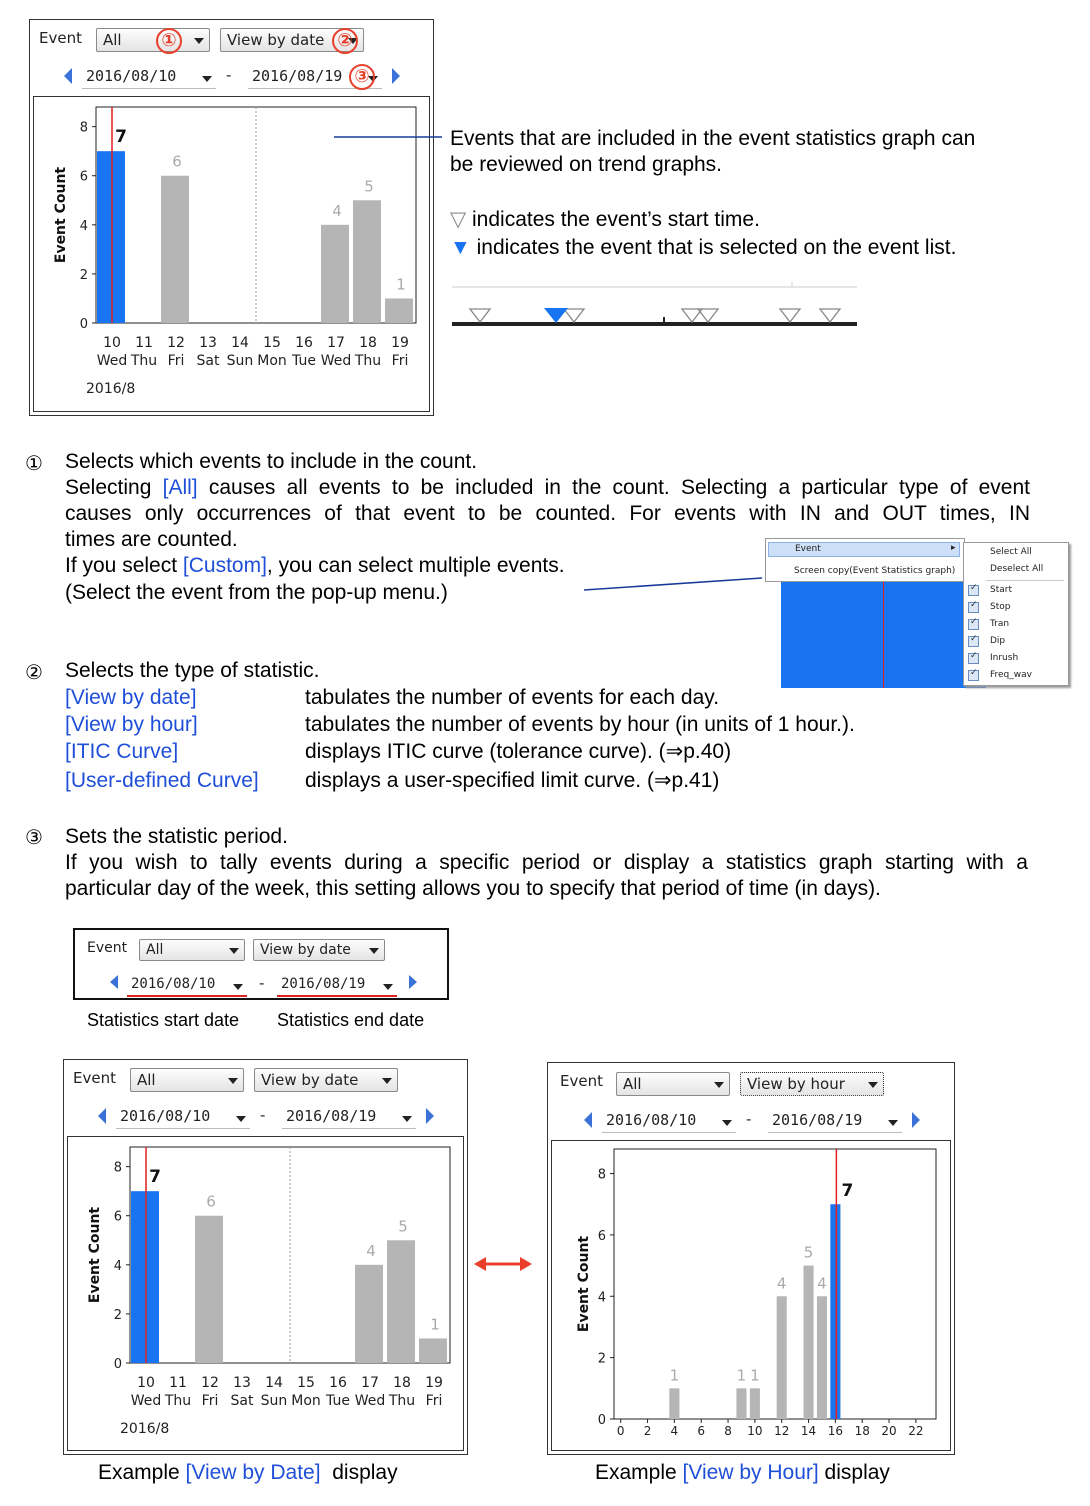 This screenshot has width=1090, height=1506. Describe the element at coordinates (1000, 607) in the screenshot. I see `event-filter-item: Stop` at that location.